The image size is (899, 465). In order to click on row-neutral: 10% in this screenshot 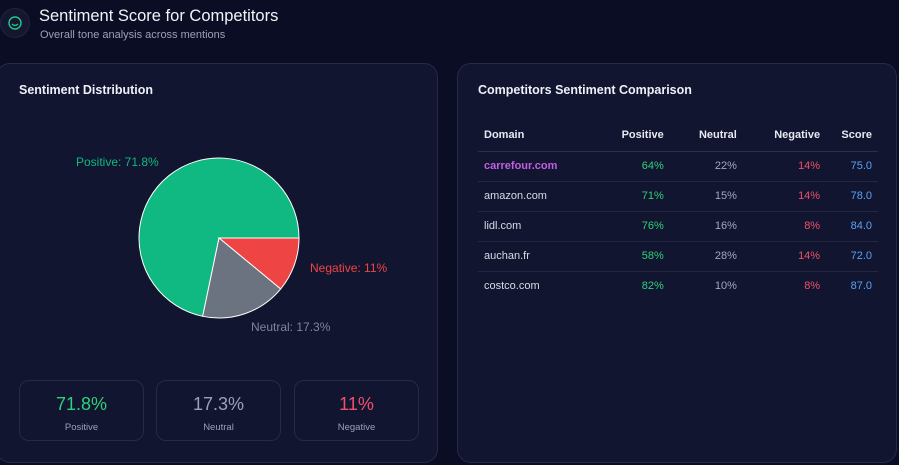, I will do `click(725, 286)`.